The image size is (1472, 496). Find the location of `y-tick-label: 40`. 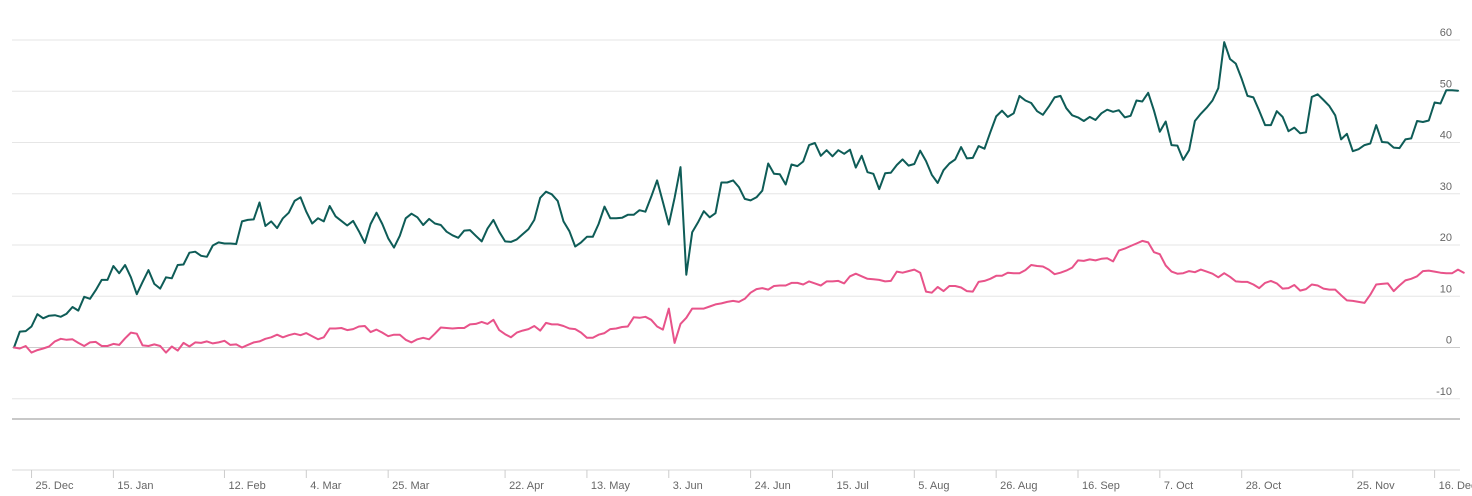

y-tick-label: 40 is located at coordinates (1446, 136).